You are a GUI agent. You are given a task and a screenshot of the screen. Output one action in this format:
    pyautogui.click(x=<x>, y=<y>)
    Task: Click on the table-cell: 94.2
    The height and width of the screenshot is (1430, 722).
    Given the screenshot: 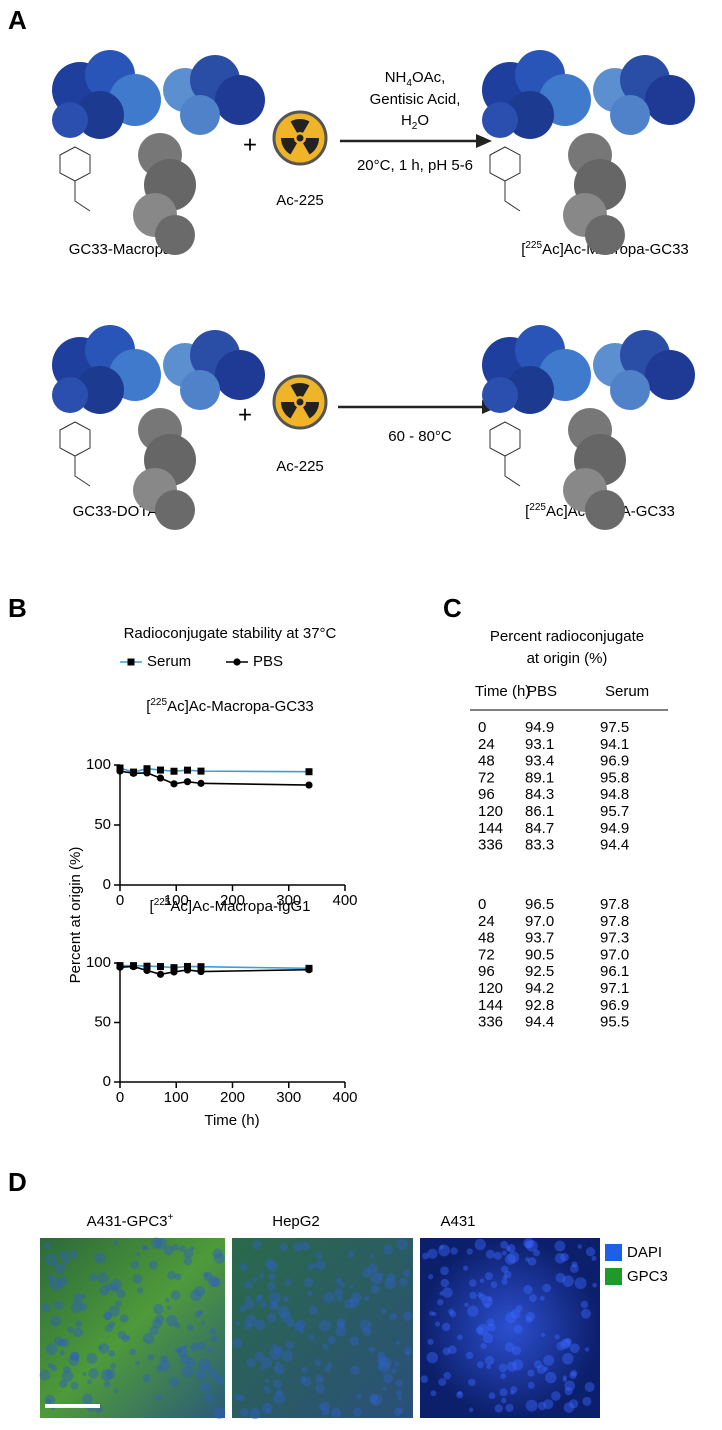 What is the action you would take?
    pyautogui.click(x=539, y=988)
    